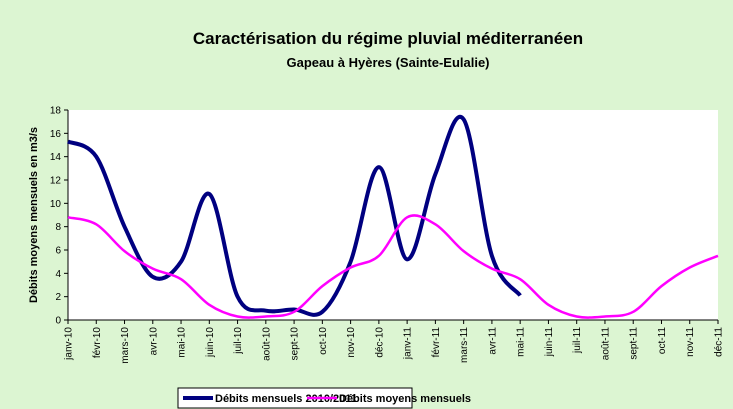 Image resolution: width=733 pixels, height=409 pixels. I want to click on x-tick-label: mars-10, so click(125, 345).